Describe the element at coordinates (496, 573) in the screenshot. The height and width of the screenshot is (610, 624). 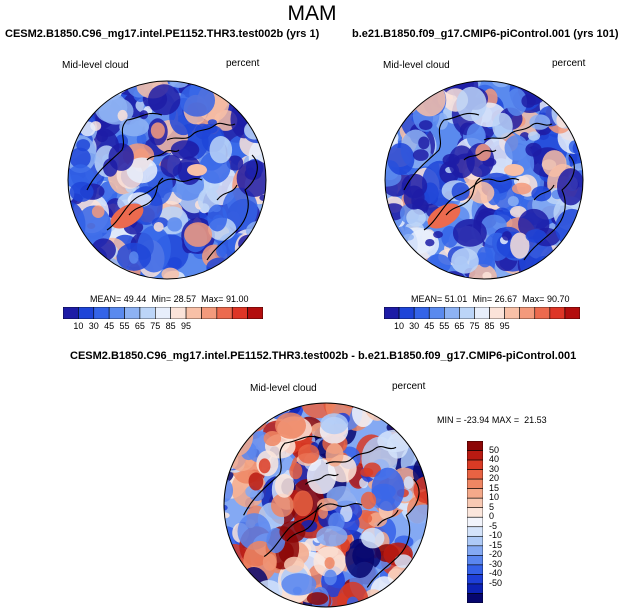
I see `colorbar-tick-label: -40` at that location.